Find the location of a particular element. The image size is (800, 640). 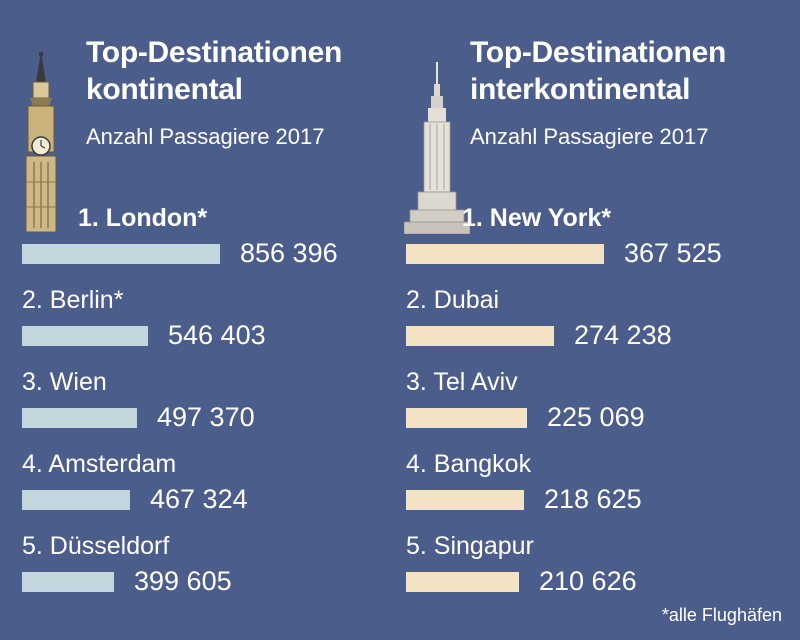

value-label: 497 370 is located at coordinates (206, 417).